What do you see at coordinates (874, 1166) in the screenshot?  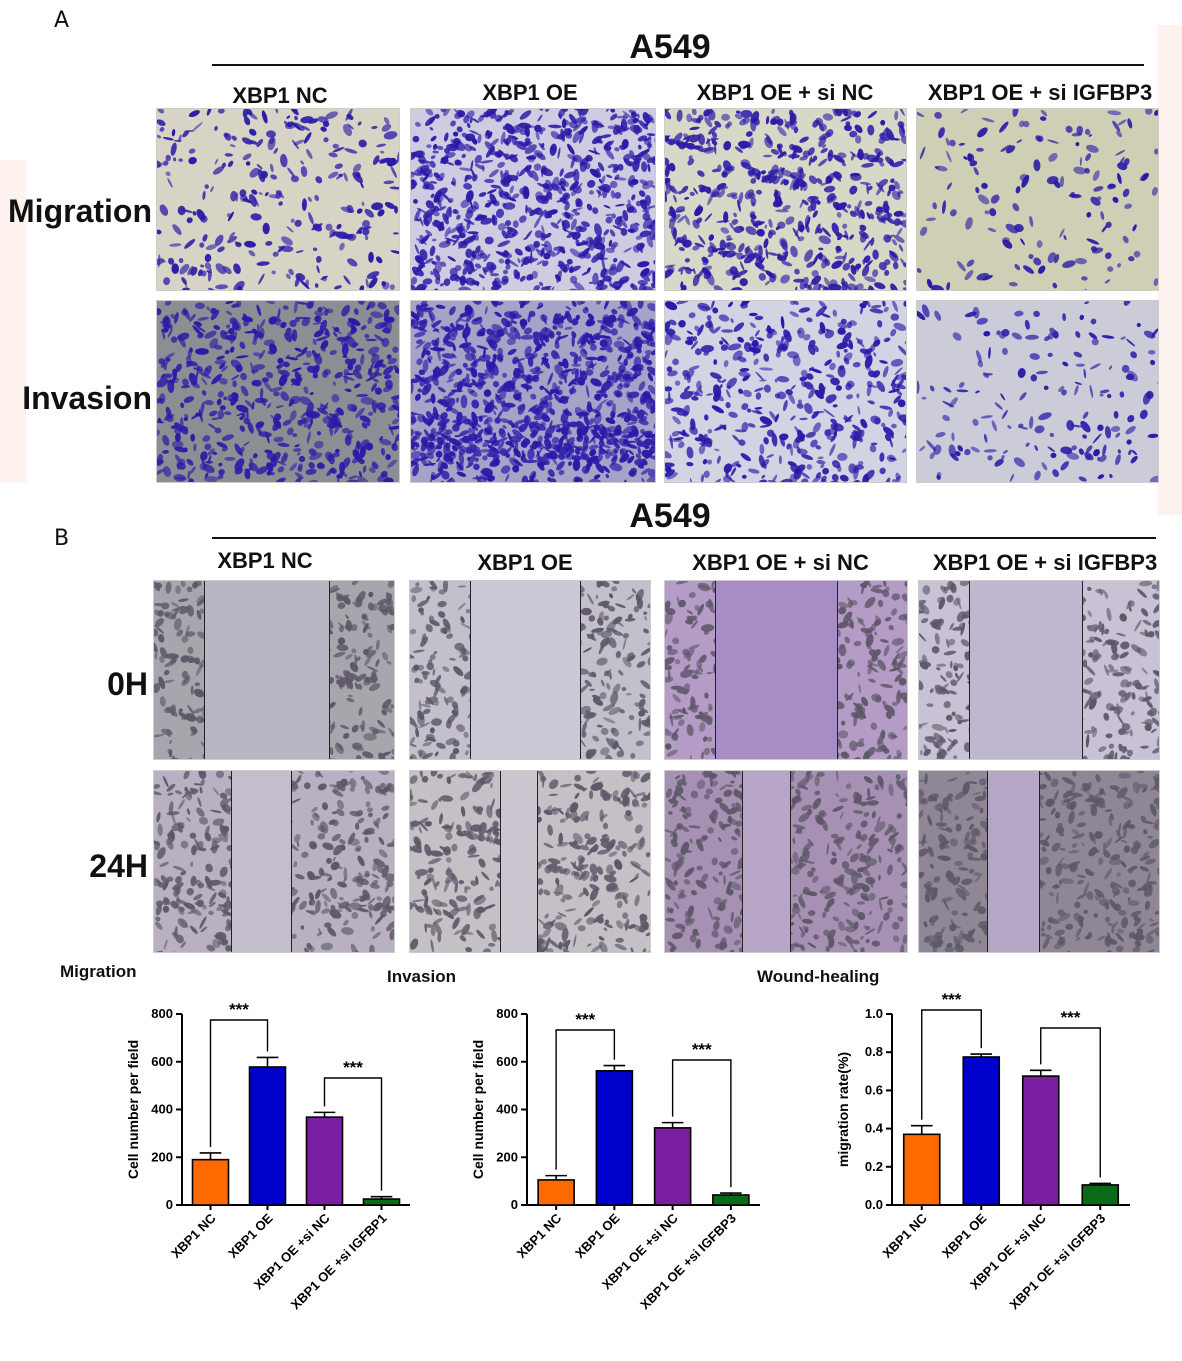 I see `y-tick-label: 0.2` at bounding box center [874, 1166].